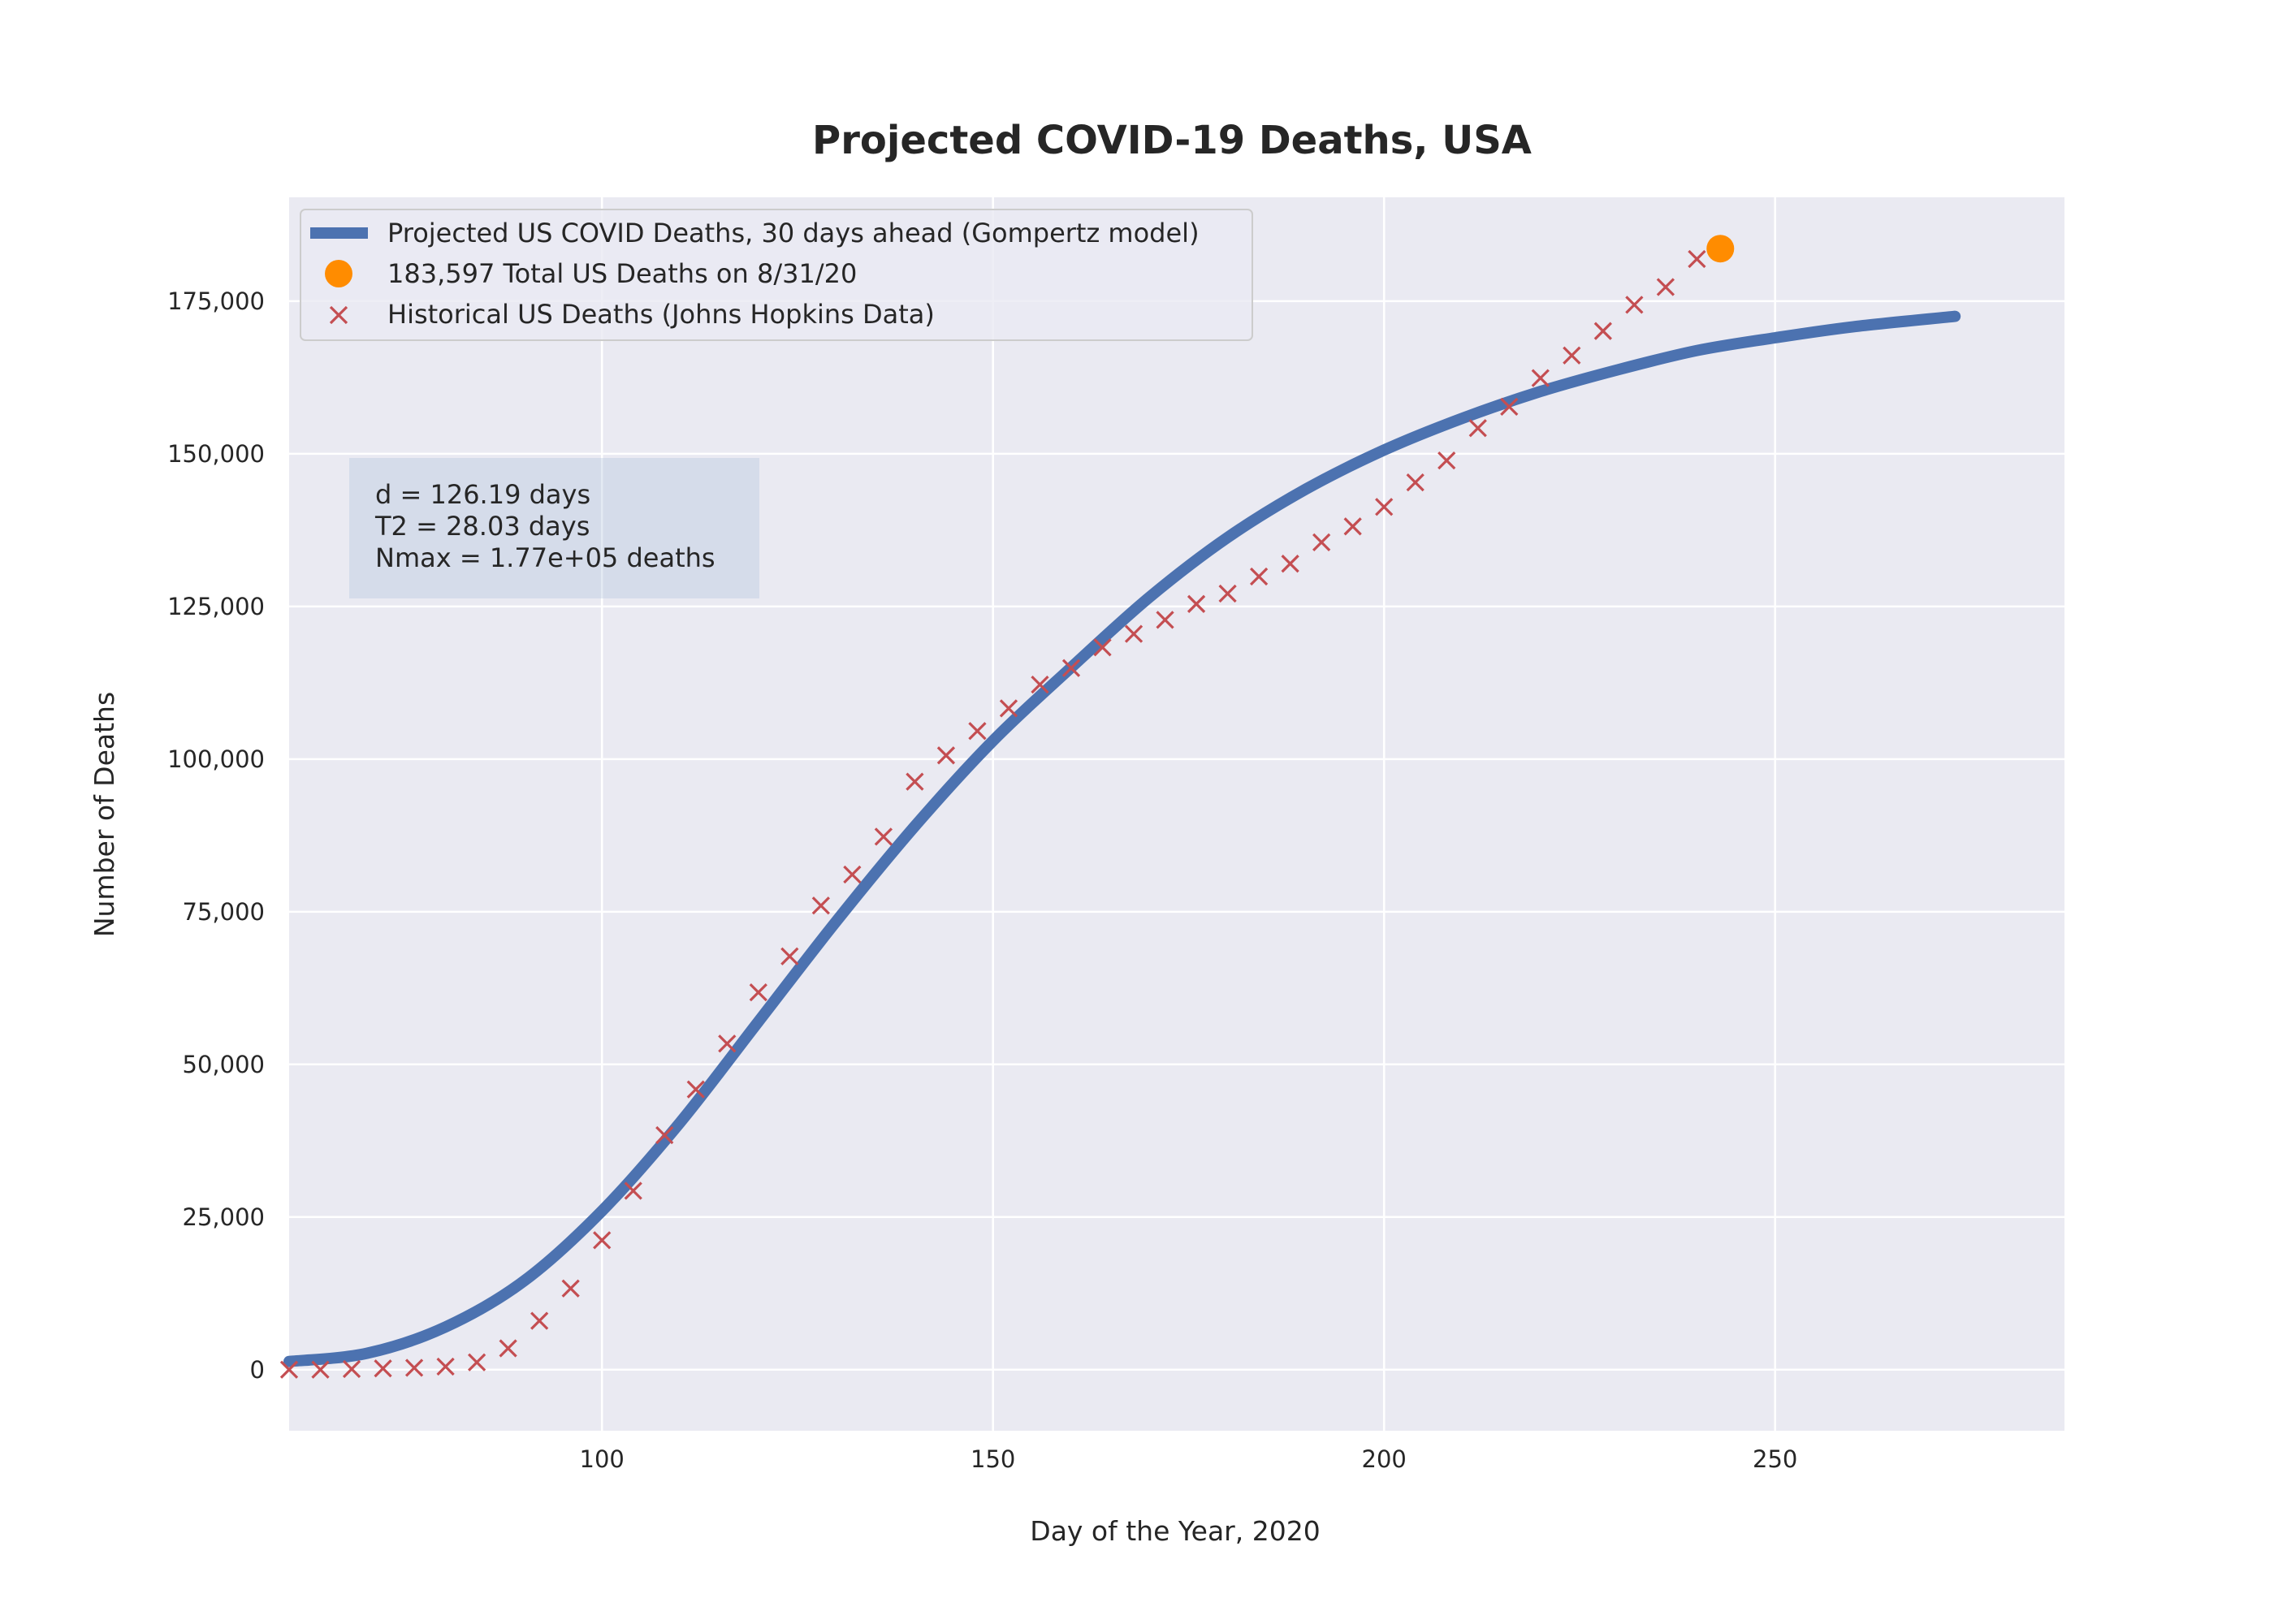 The image size is (2274, 1624). What do you see at coordinates (1175, 1531) in the screenshot?
I see `x-axis-label: Day of the Year, 2020` at bounding box center [1175, 1531].